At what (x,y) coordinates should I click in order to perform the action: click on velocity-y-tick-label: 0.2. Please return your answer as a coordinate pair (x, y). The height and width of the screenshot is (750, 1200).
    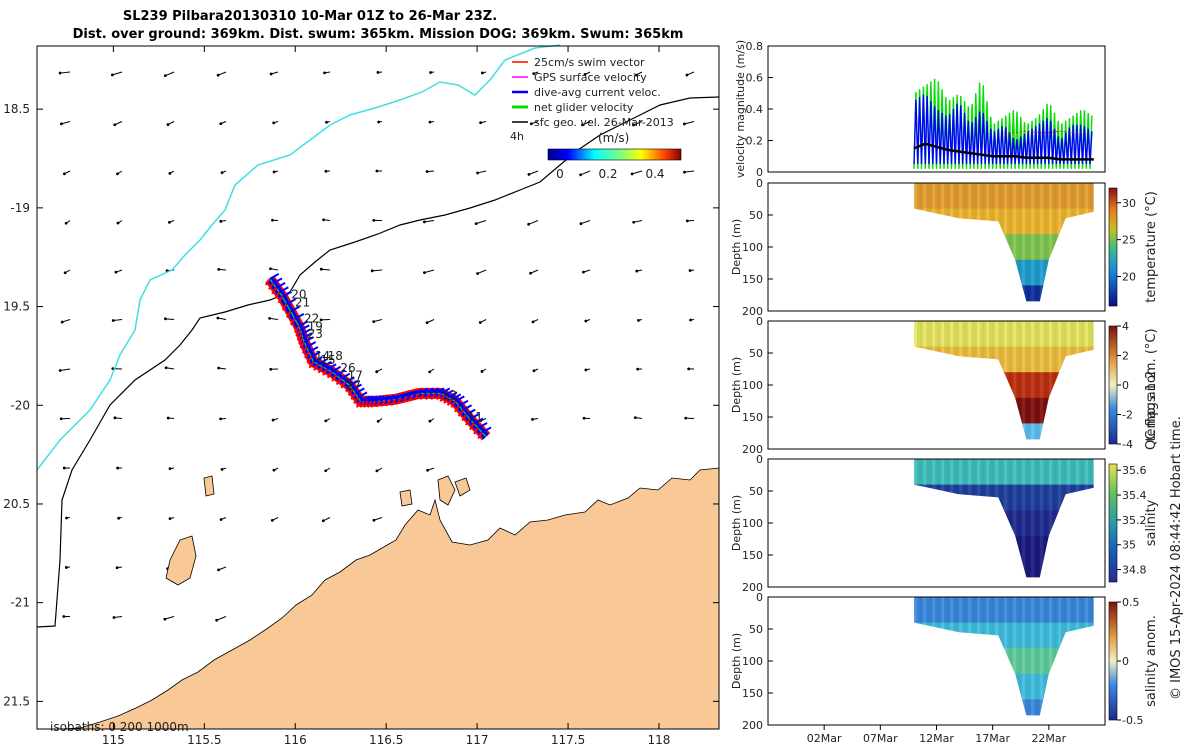
    Looking at the image, I should click on (755, 141).